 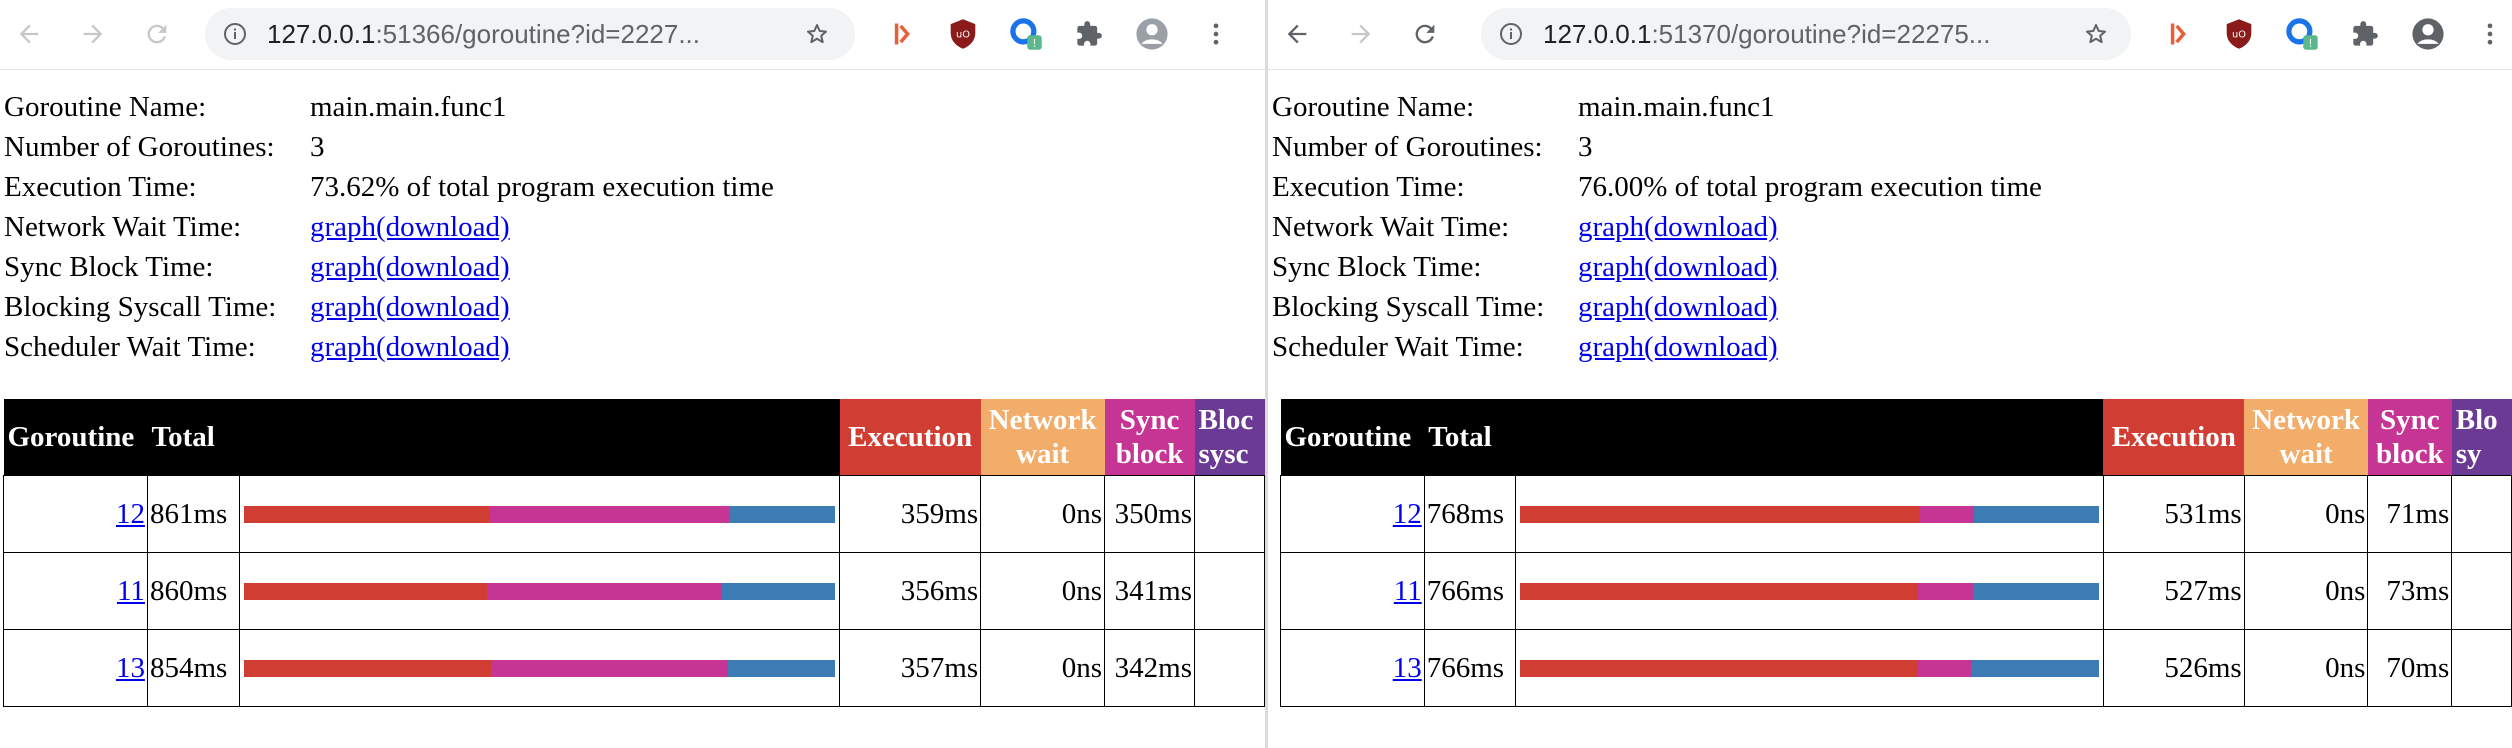 I want to click on extension-blue-icon: !, so click(x=2302, y=34).